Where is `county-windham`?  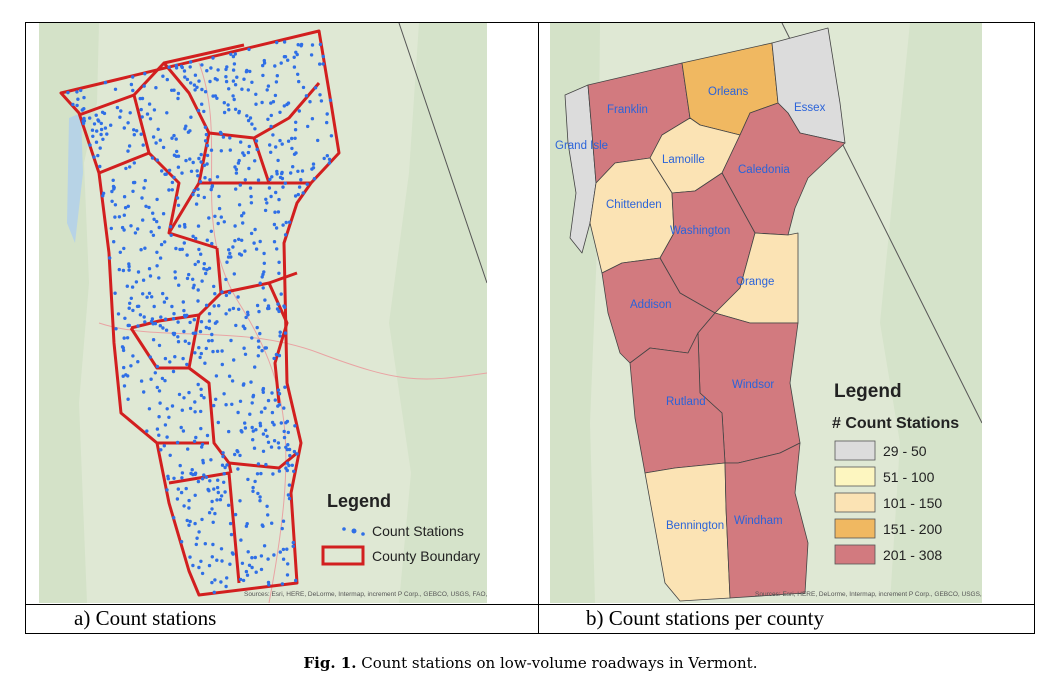
county-windham is located at coordinates (766, 520).